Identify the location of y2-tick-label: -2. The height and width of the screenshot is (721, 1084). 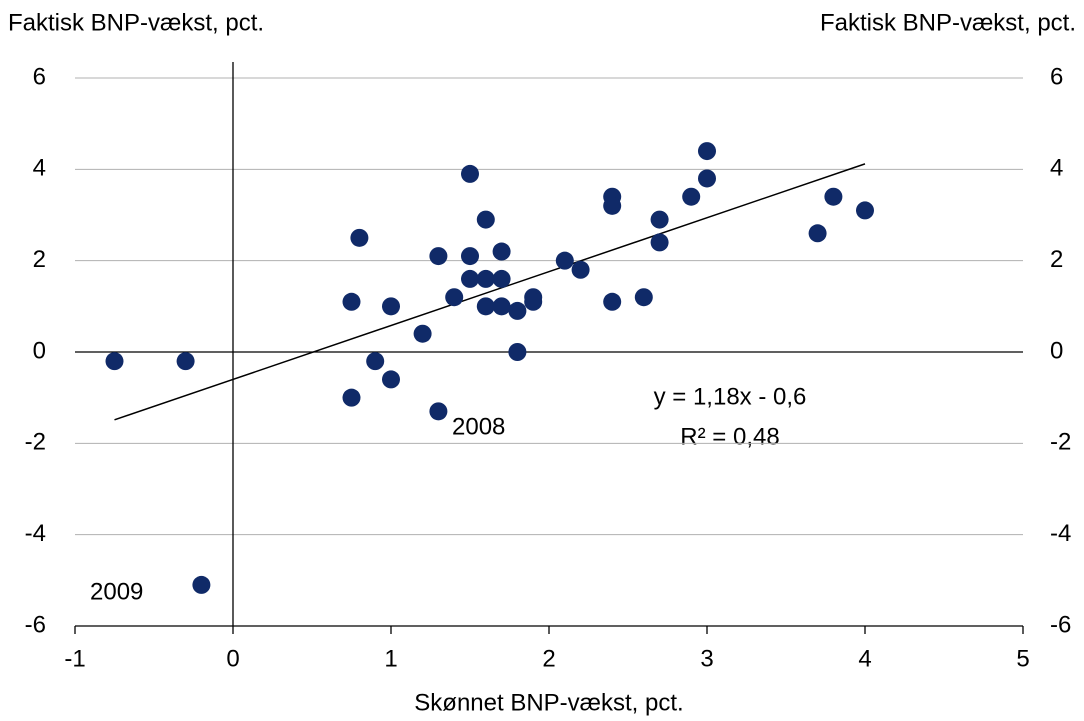
(1060, 442).